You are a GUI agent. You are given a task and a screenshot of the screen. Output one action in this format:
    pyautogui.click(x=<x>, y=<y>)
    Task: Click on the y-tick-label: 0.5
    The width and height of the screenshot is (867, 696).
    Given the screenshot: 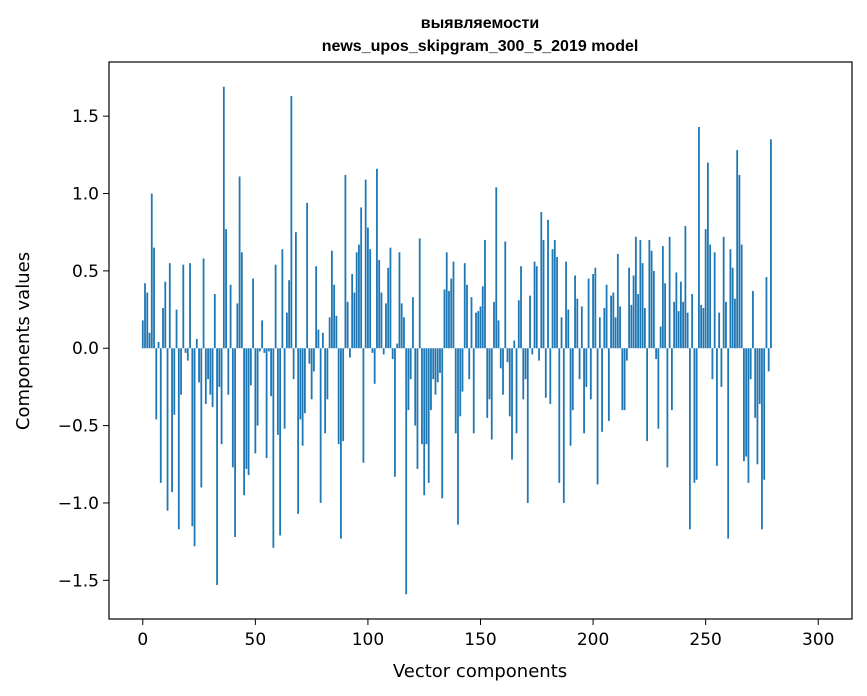 What is the action you would take?
    pyautogui.click(x=85, y=272)
    